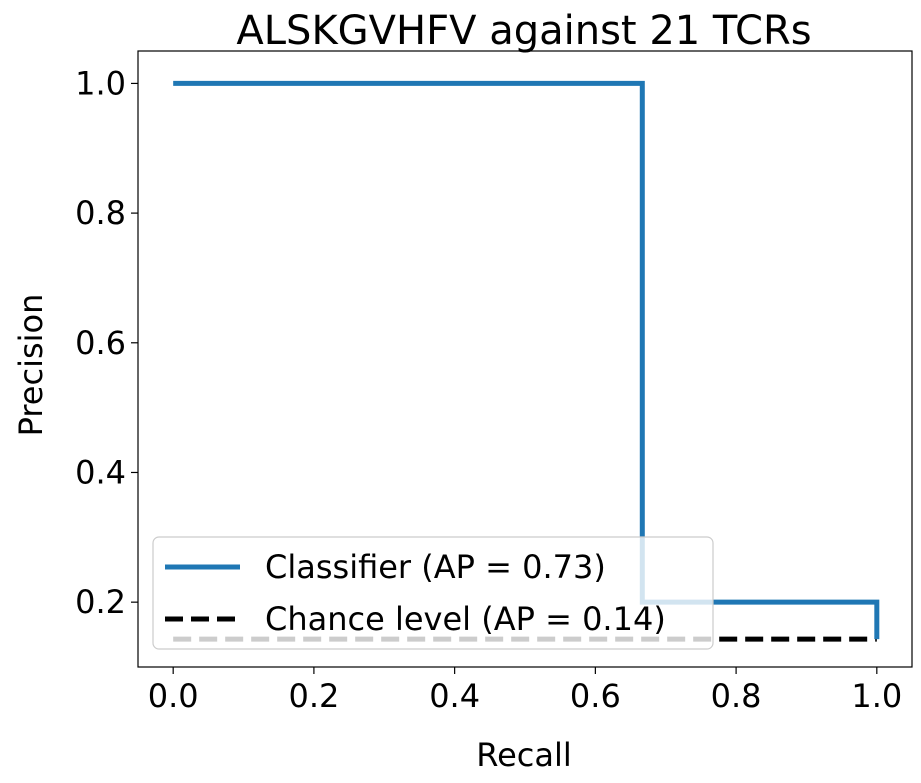 The width and height of the screenshot is (921, 783). I want to click on y-tick-label: 0.2, so click(100, 602).